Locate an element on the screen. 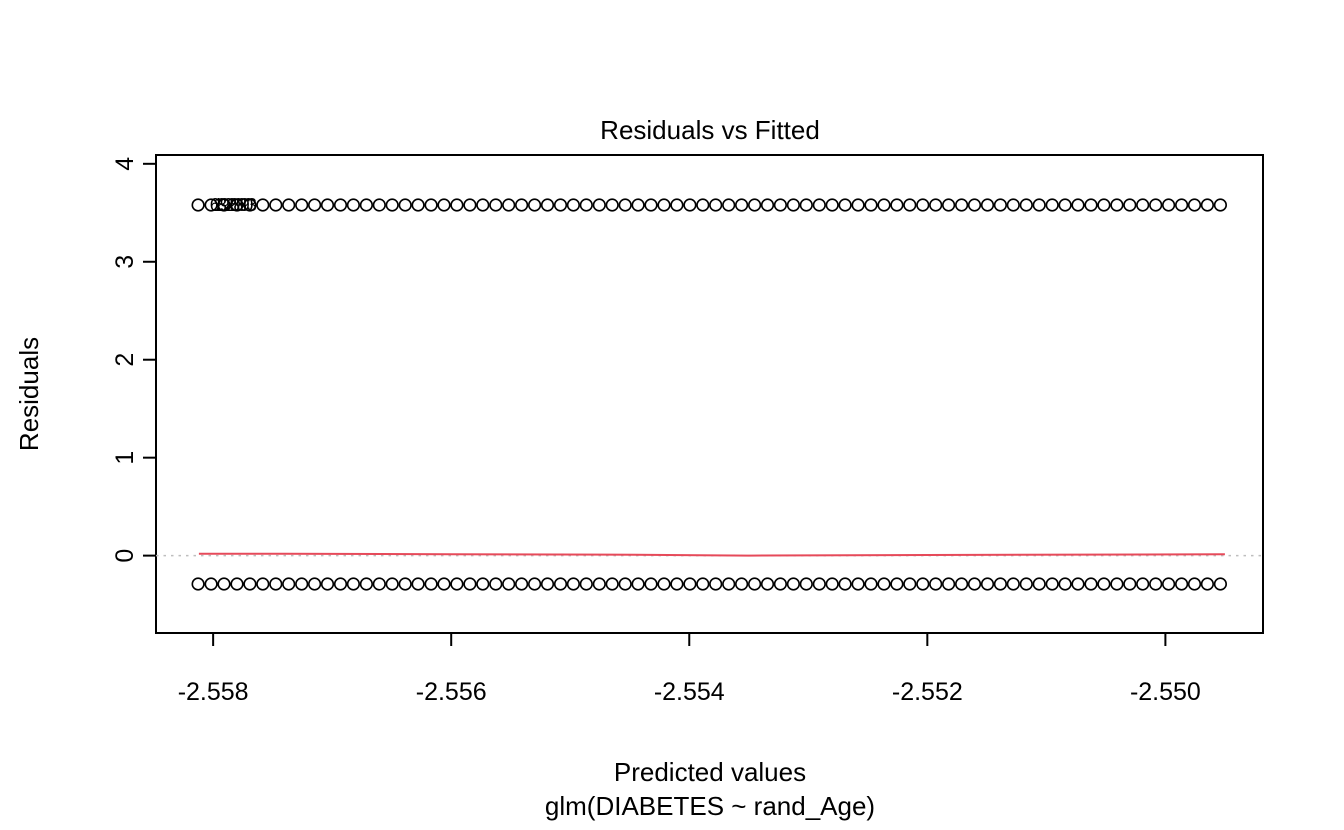 This screenshot has width=1344, height=830. y-axis-label: Residuals is located at coordinates (29, 394).